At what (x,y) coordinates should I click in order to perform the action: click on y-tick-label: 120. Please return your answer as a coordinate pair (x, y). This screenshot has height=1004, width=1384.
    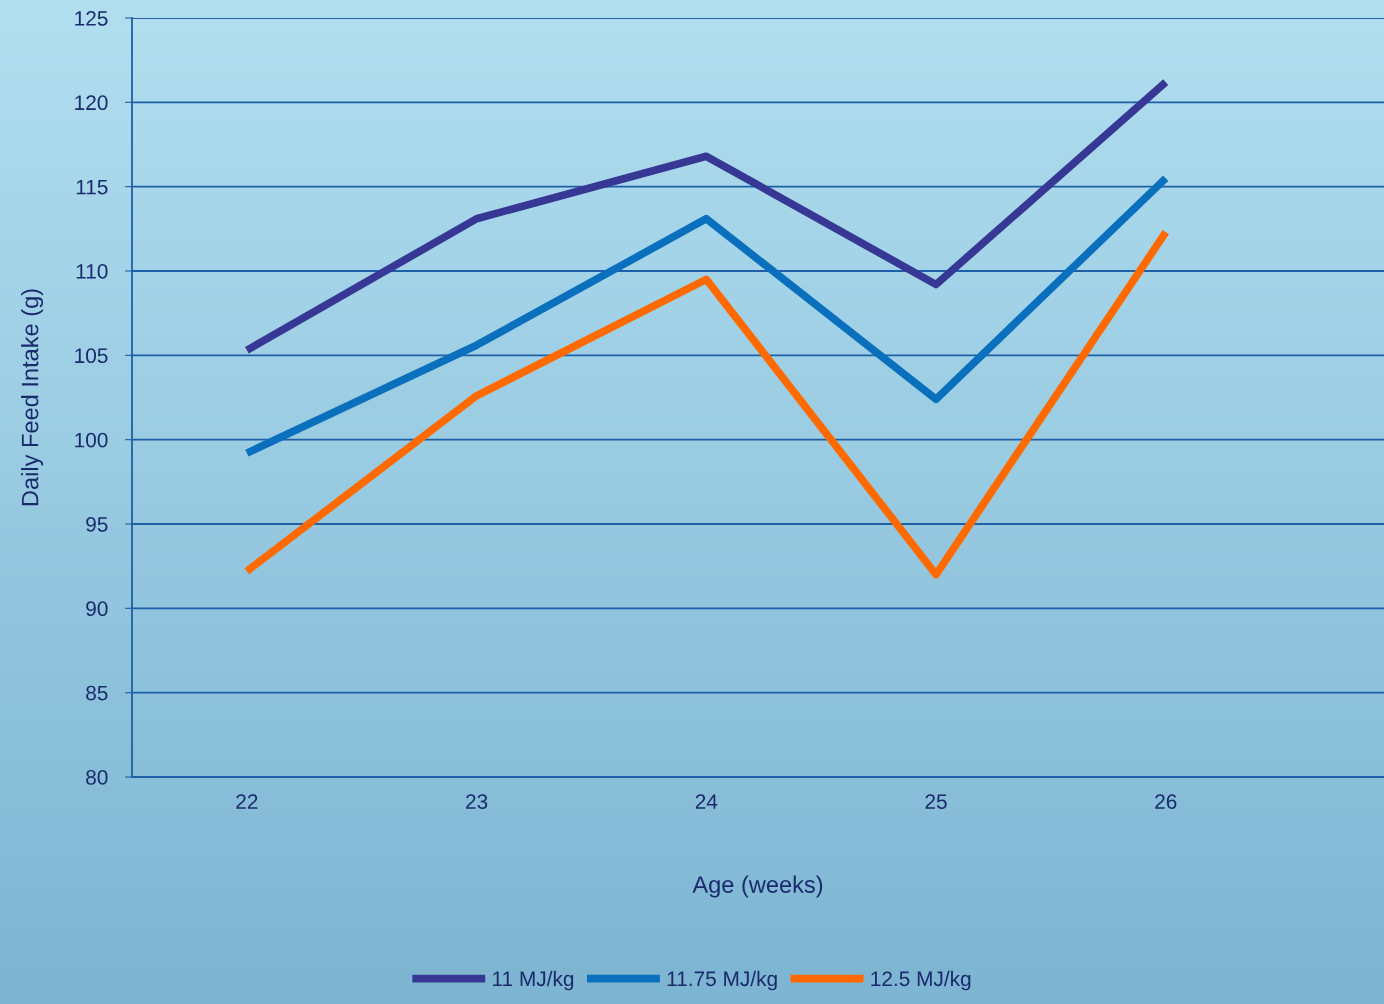
    Looking at the image, I should click on (91, 103).